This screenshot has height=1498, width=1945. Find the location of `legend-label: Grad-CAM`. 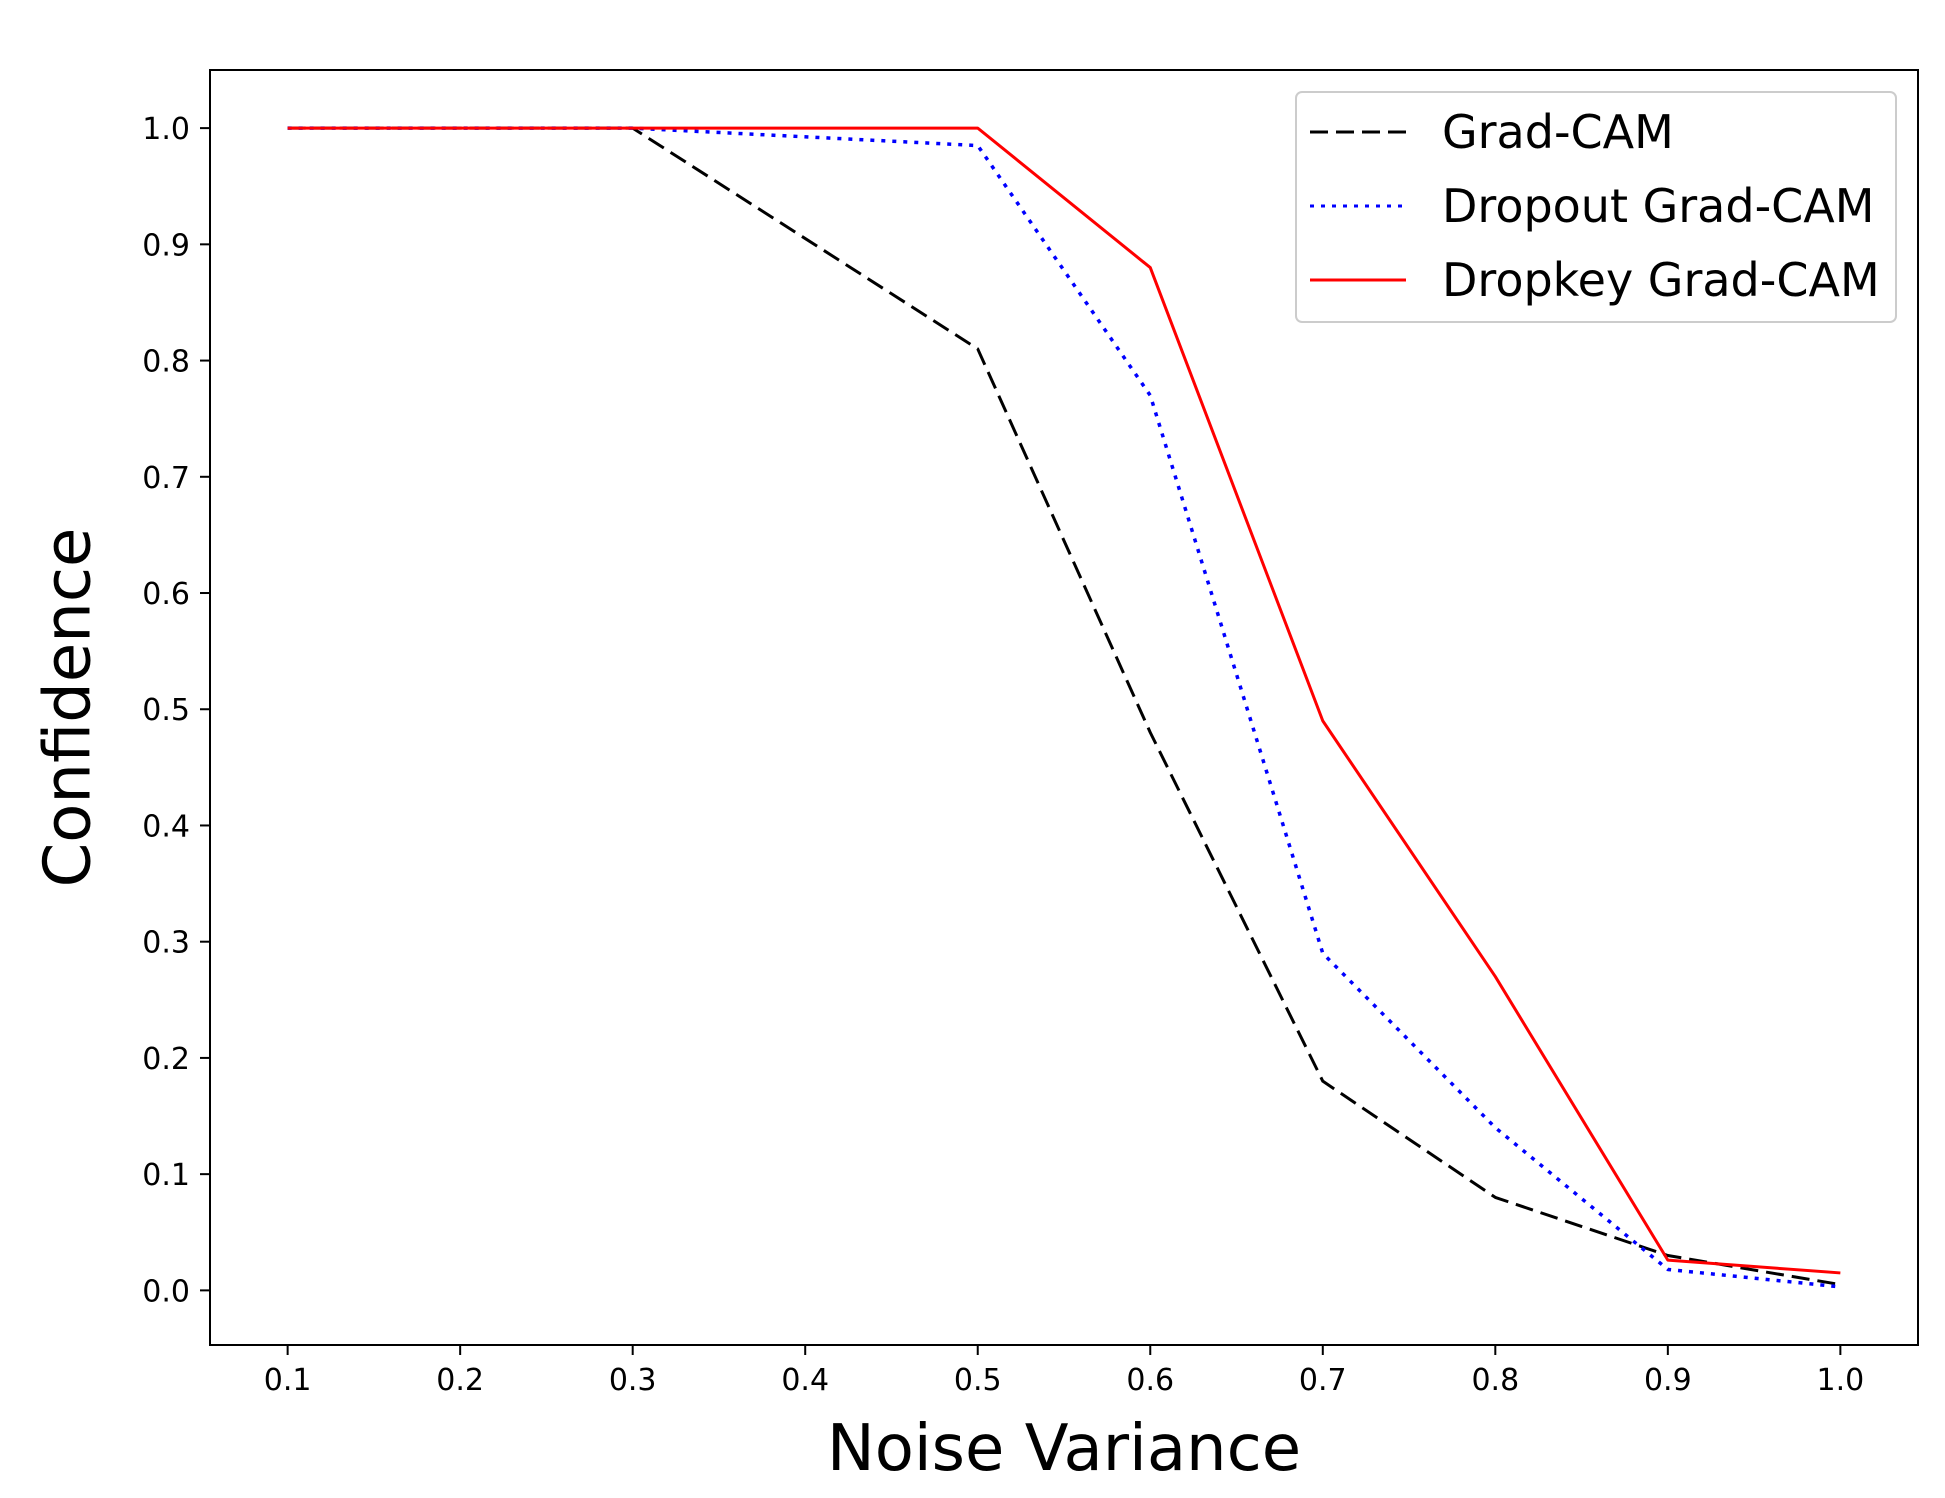

legend-label: Grad-CAM is located at coordinates (1558, 132).